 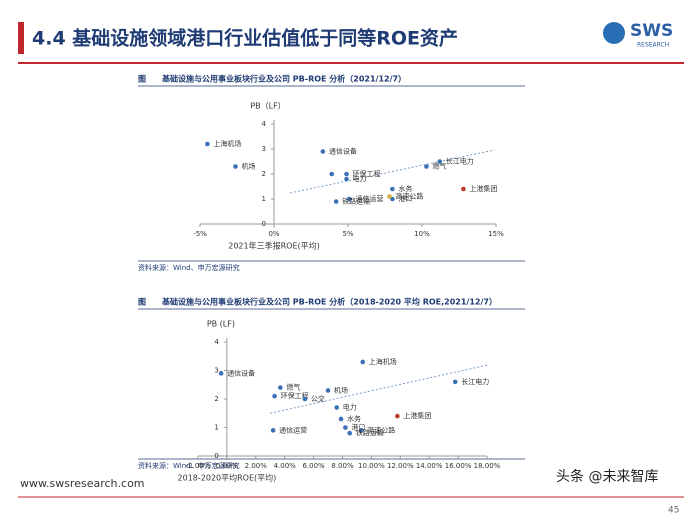 What do you see at coordinates (221, 324) in the screenshot?
I see `y-axis-title: PB (LF)` at bounding box center [221, 324].